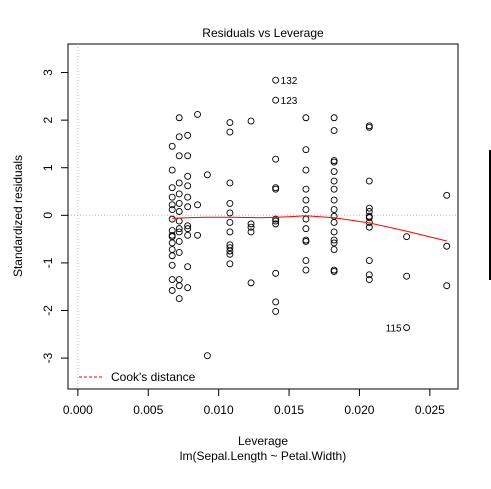  I want to click on x-tick-label: 0.025, so click(430, 410).